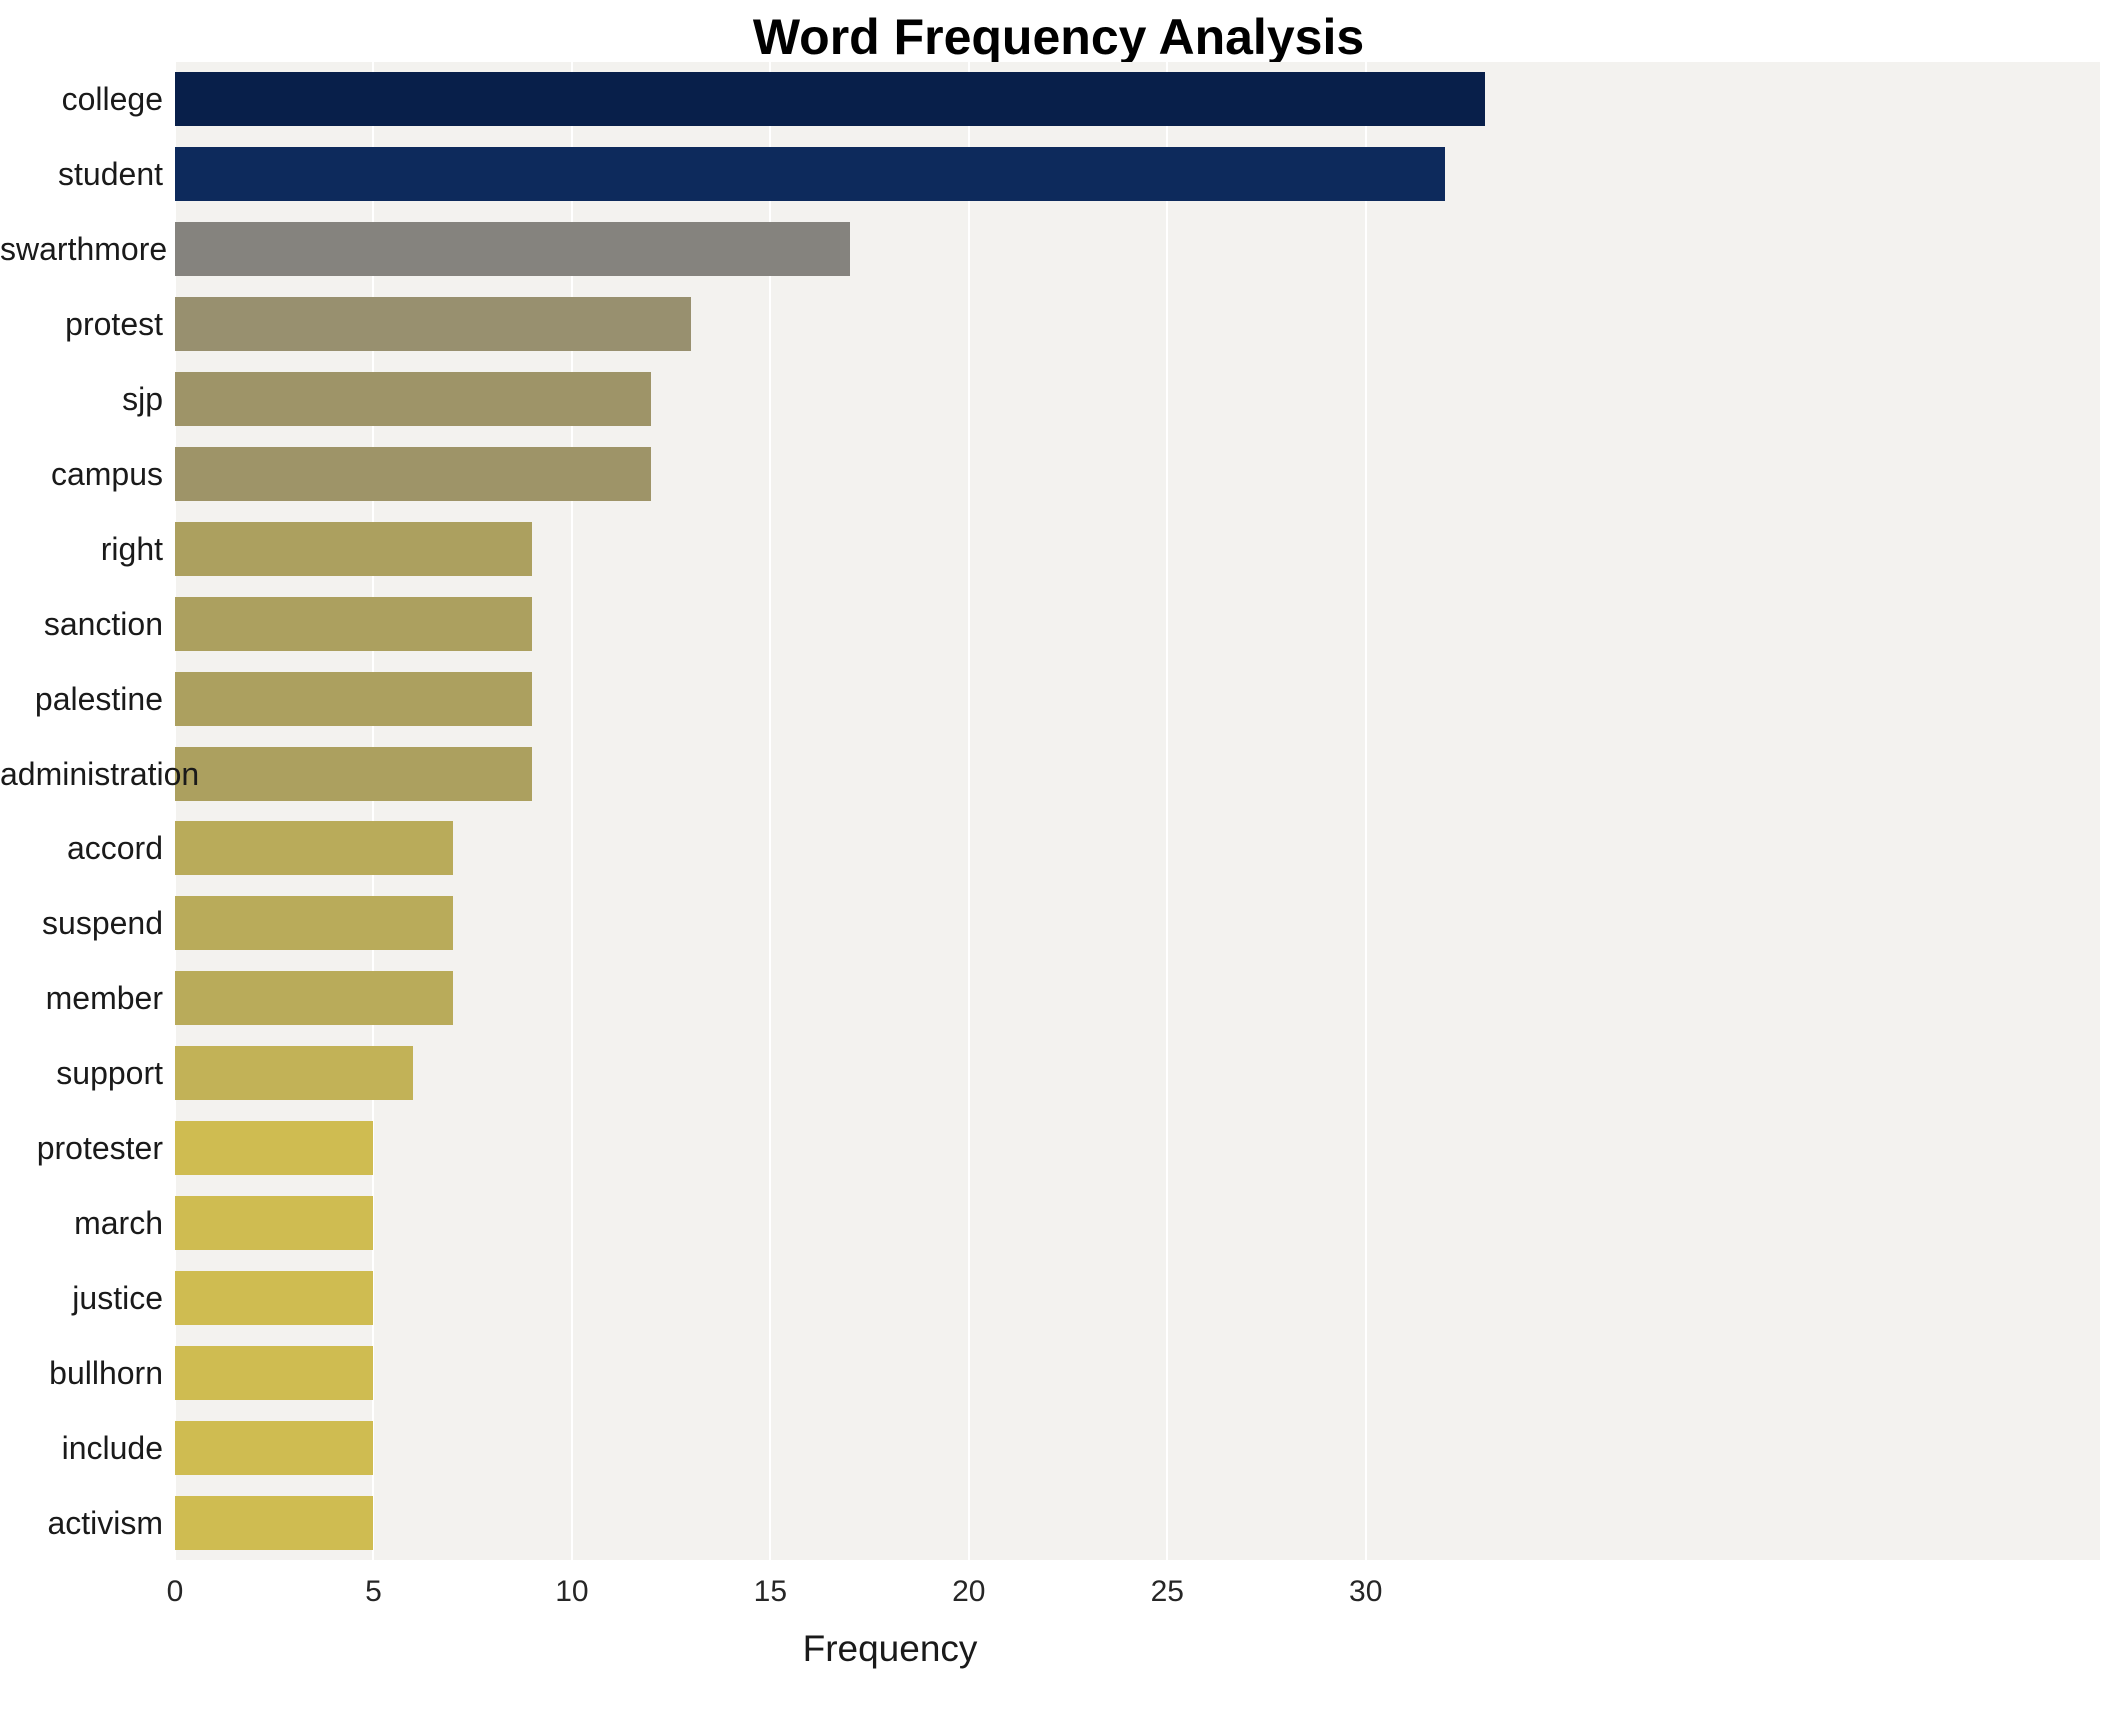 Image resolution: width=2117 pixels, height=1710 pixels. What do you see at coordinates (354, 623) in the screenshot?
I see `bar-sanction` at bounding box center [354, 623].